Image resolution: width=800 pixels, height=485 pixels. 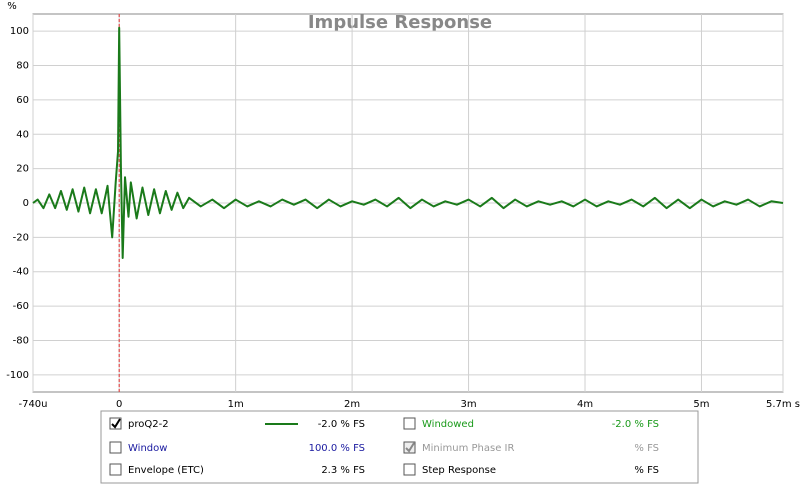 What do you see at coordinates (352, 404) in the screenshot?
I see `x-tick-label: 2m` at bounding box center [352, 404].